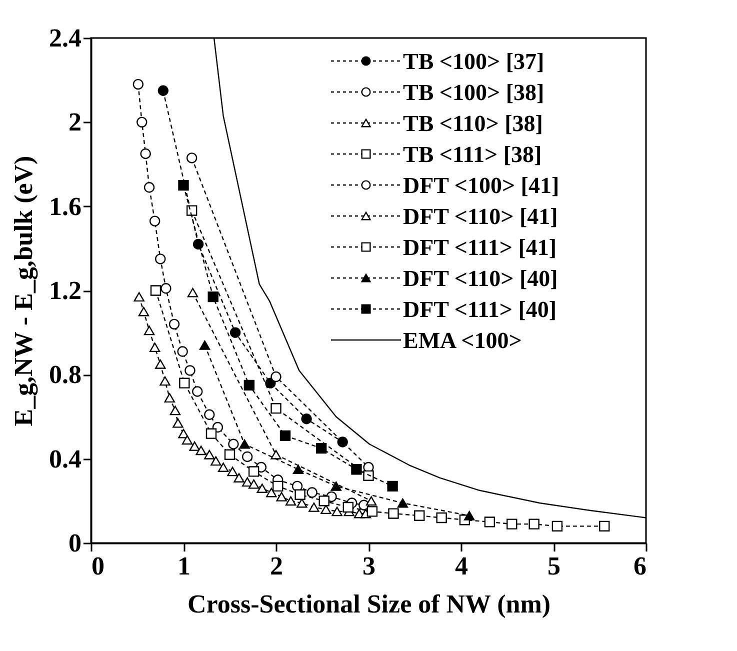 Image resolution: width=737 pixels, height=651 pixels. What do you see at coordinates (369, 604) in the screenshot?
I see `x-axis-title: Cross-Sectional Size of NW (nm)` at bounding box center [369, 604].